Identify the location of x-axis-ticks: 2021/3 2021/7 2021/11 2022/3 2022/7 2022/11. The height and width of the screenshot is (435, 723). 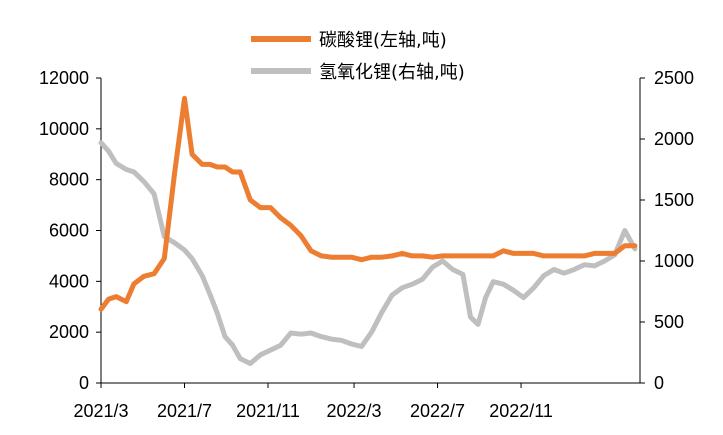
(313, 402).